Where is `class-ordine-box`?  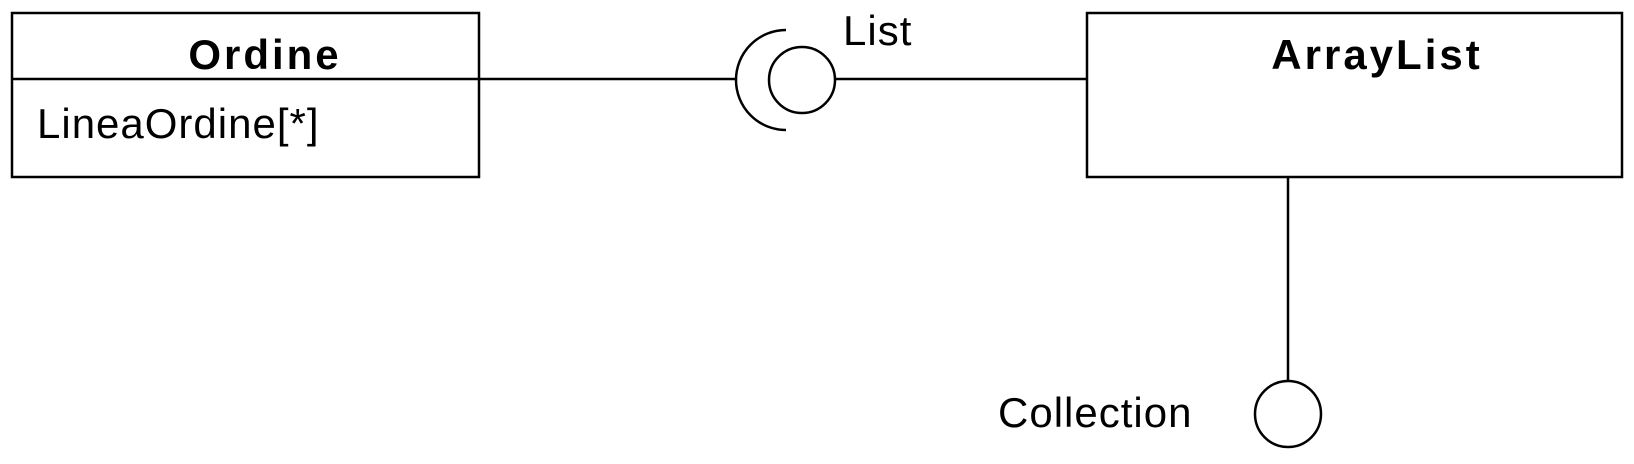 class-ordine-box is located at coordinates (245, 95).